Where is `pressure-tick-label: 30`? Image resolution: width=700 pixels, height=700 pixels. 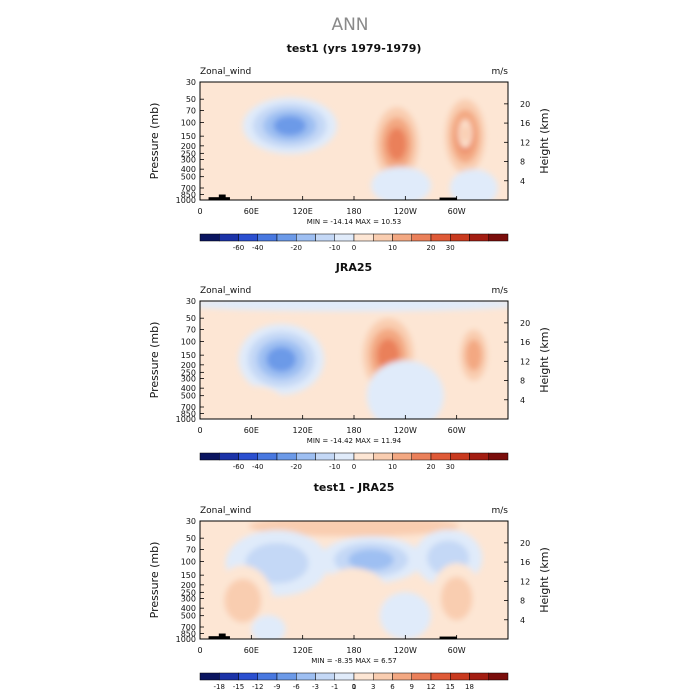
pressure-tick-label: 30 is located at coordinates (191, 82).